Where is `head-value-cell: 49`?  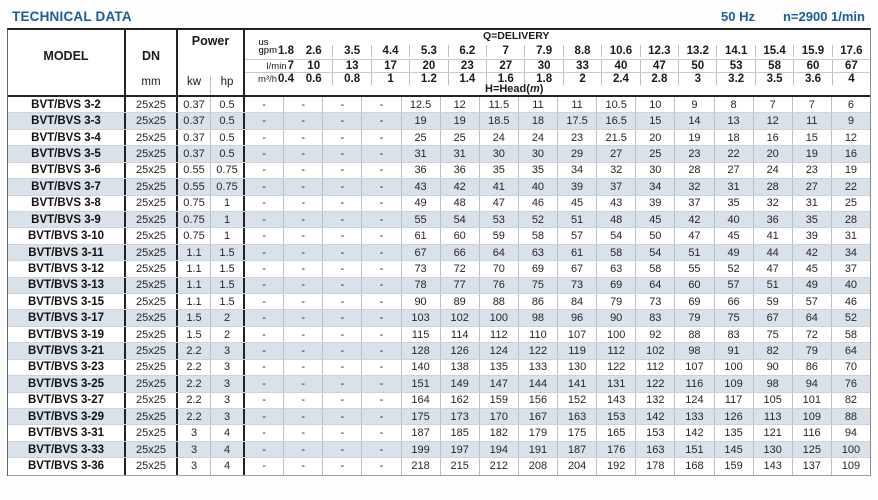
head-value-cell: 49 is located at coordinates (733, 252).